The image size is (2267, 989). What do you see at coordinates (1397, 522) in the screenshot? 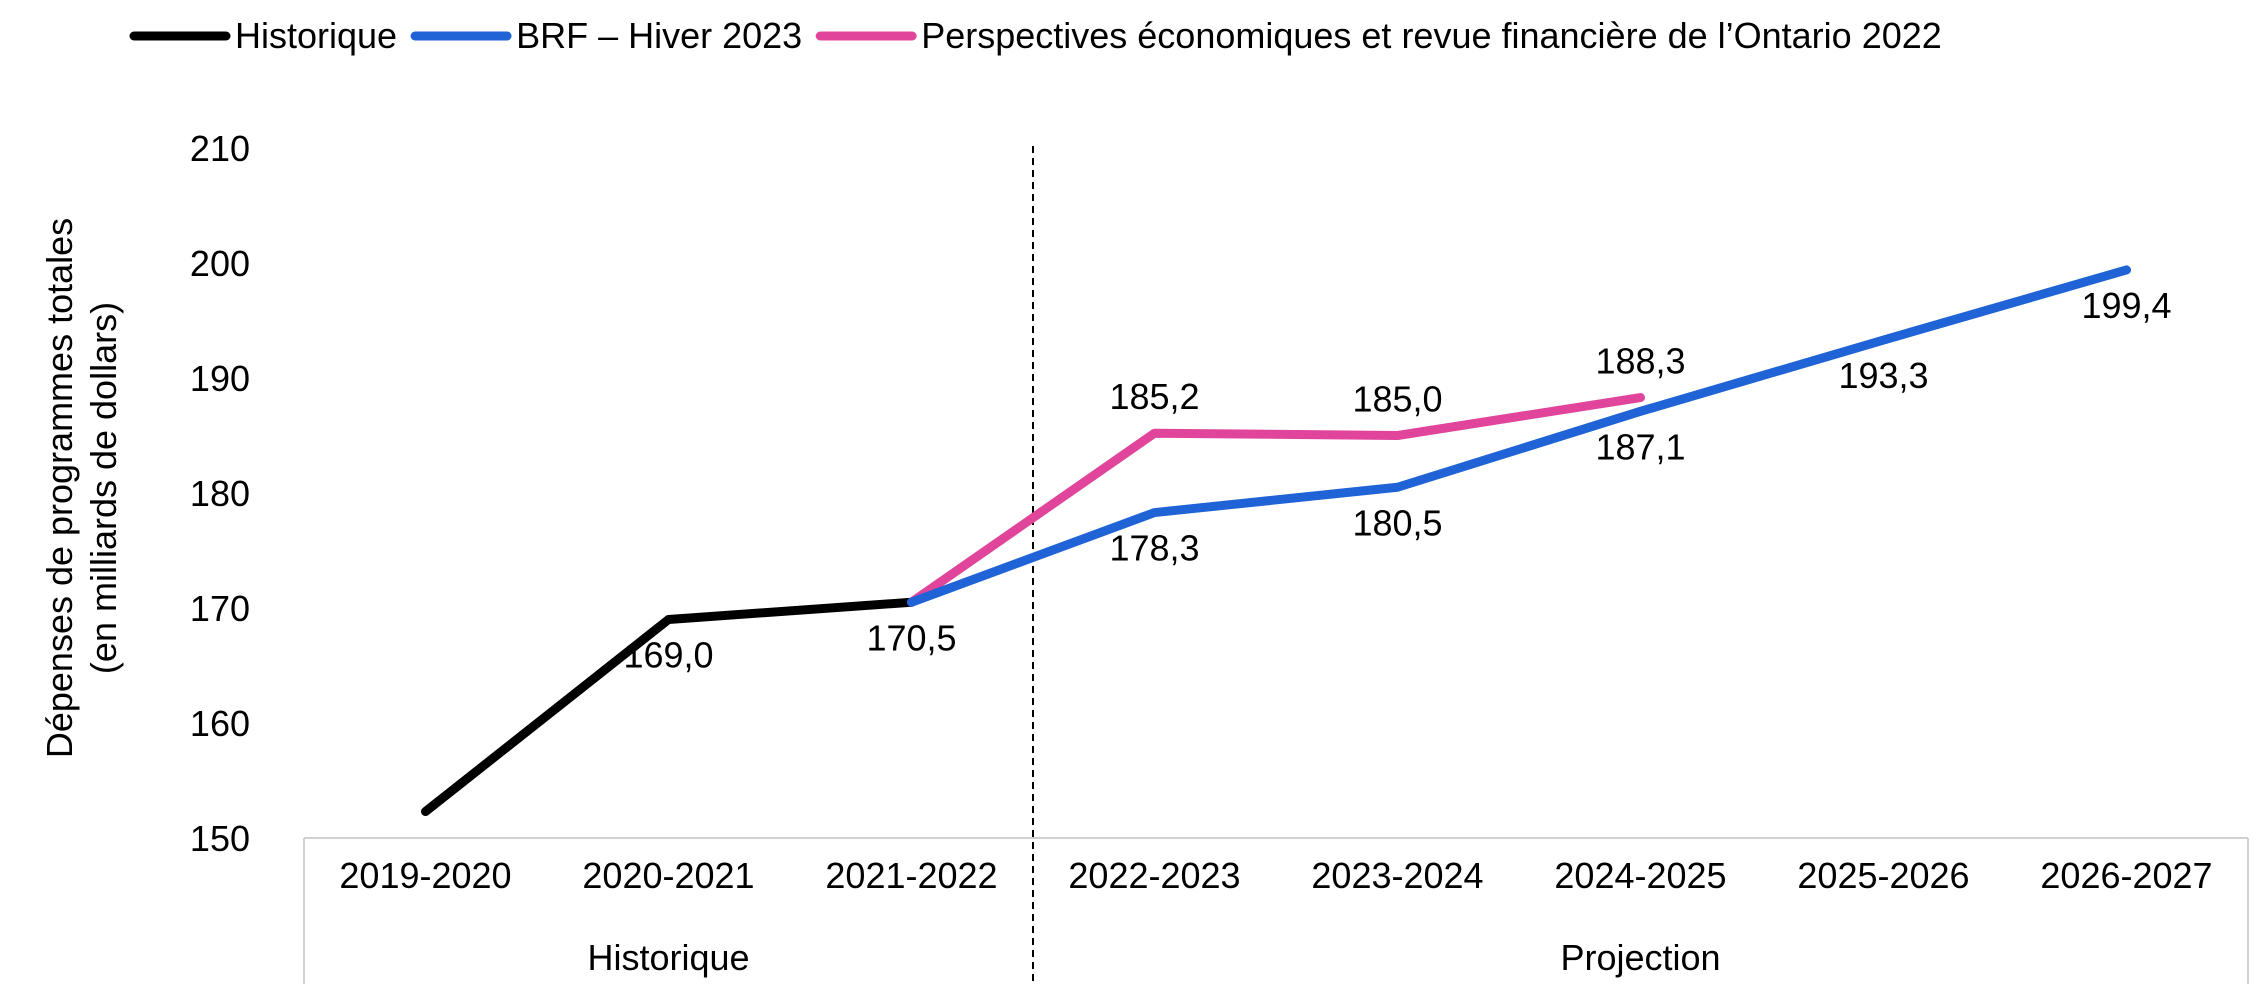
I see `data-label: 180,5` at bounding box center [1397, 522].